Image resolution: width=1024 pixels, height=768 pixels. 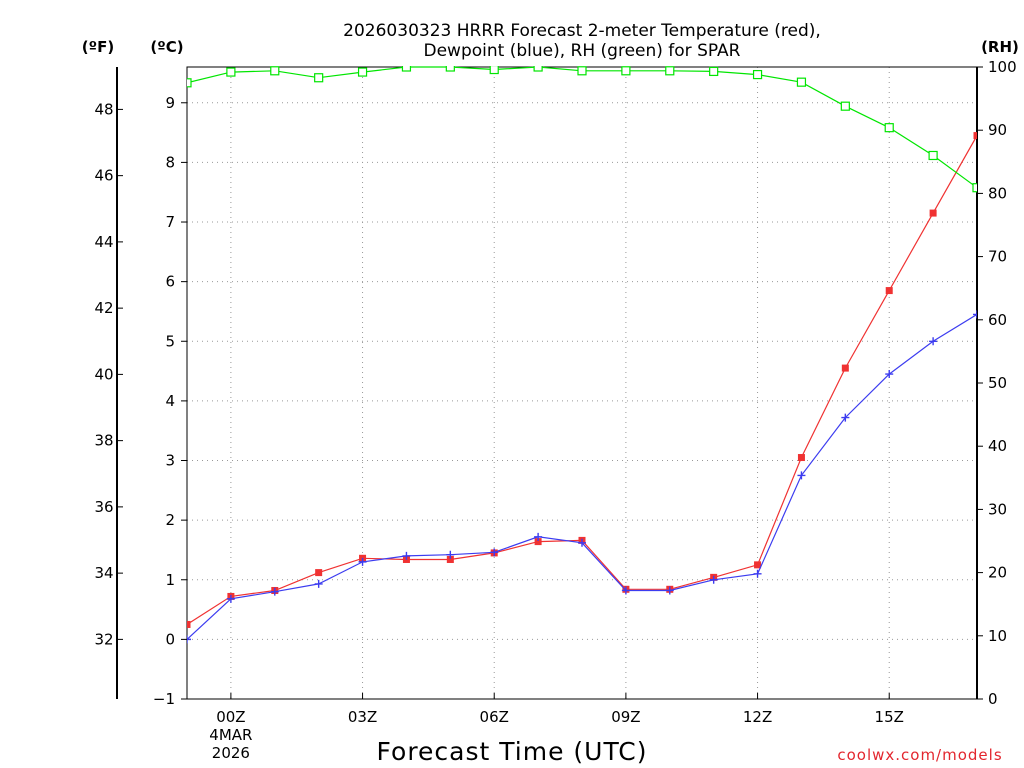 What do you see at coordinates (997, 446) in the screenshot?
I see `rh-tick-label: 40` at bounding box center [997, 446].